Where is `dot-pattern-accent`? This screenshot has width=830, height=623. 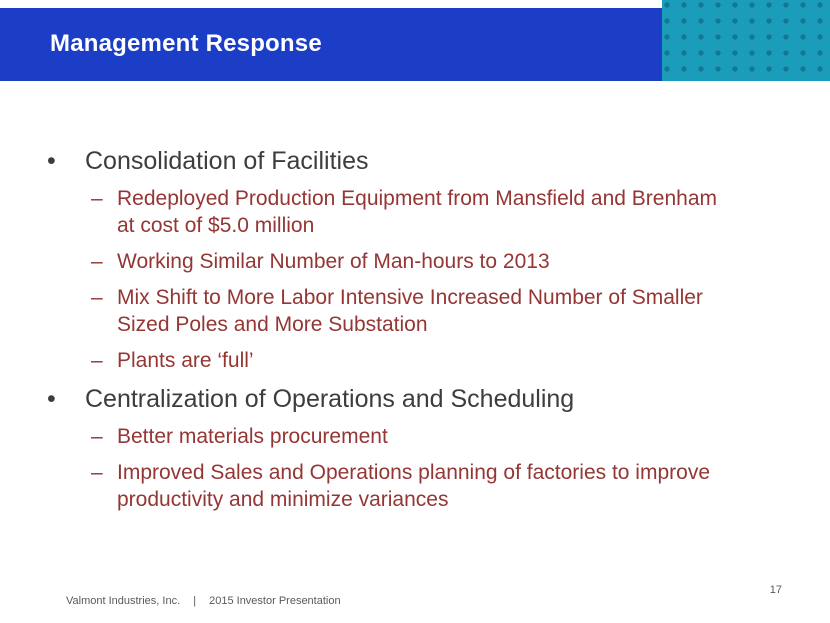
dot-pattern-accent is located at coordinates (746, 40).